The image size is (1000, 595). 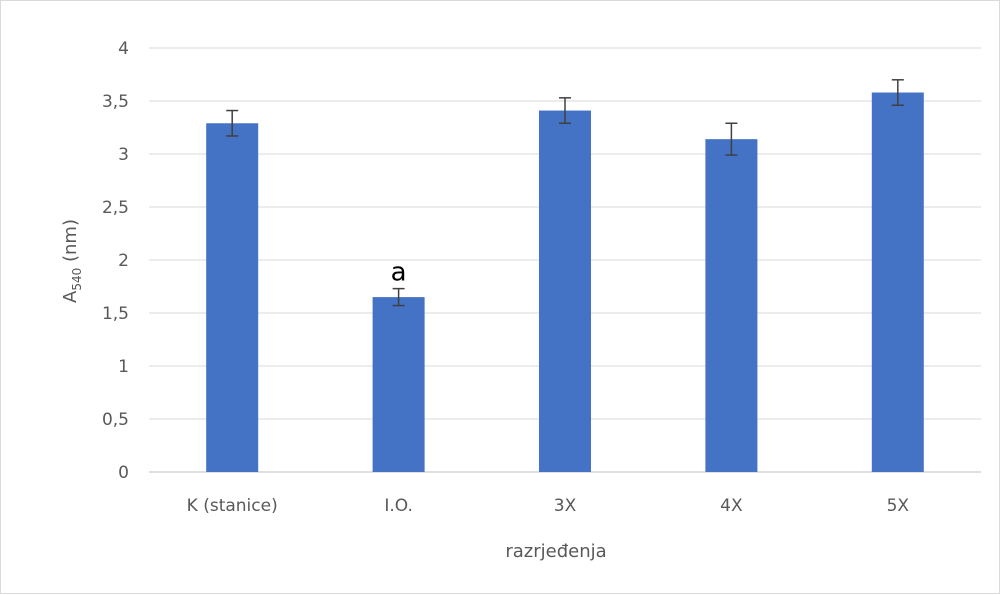 What do you see at coordinates (548, 506) in the screenshot?
I see `x-tick-labels: K (stanice) I.O. 3X 4X 5X` at bounding box center [548, 506].